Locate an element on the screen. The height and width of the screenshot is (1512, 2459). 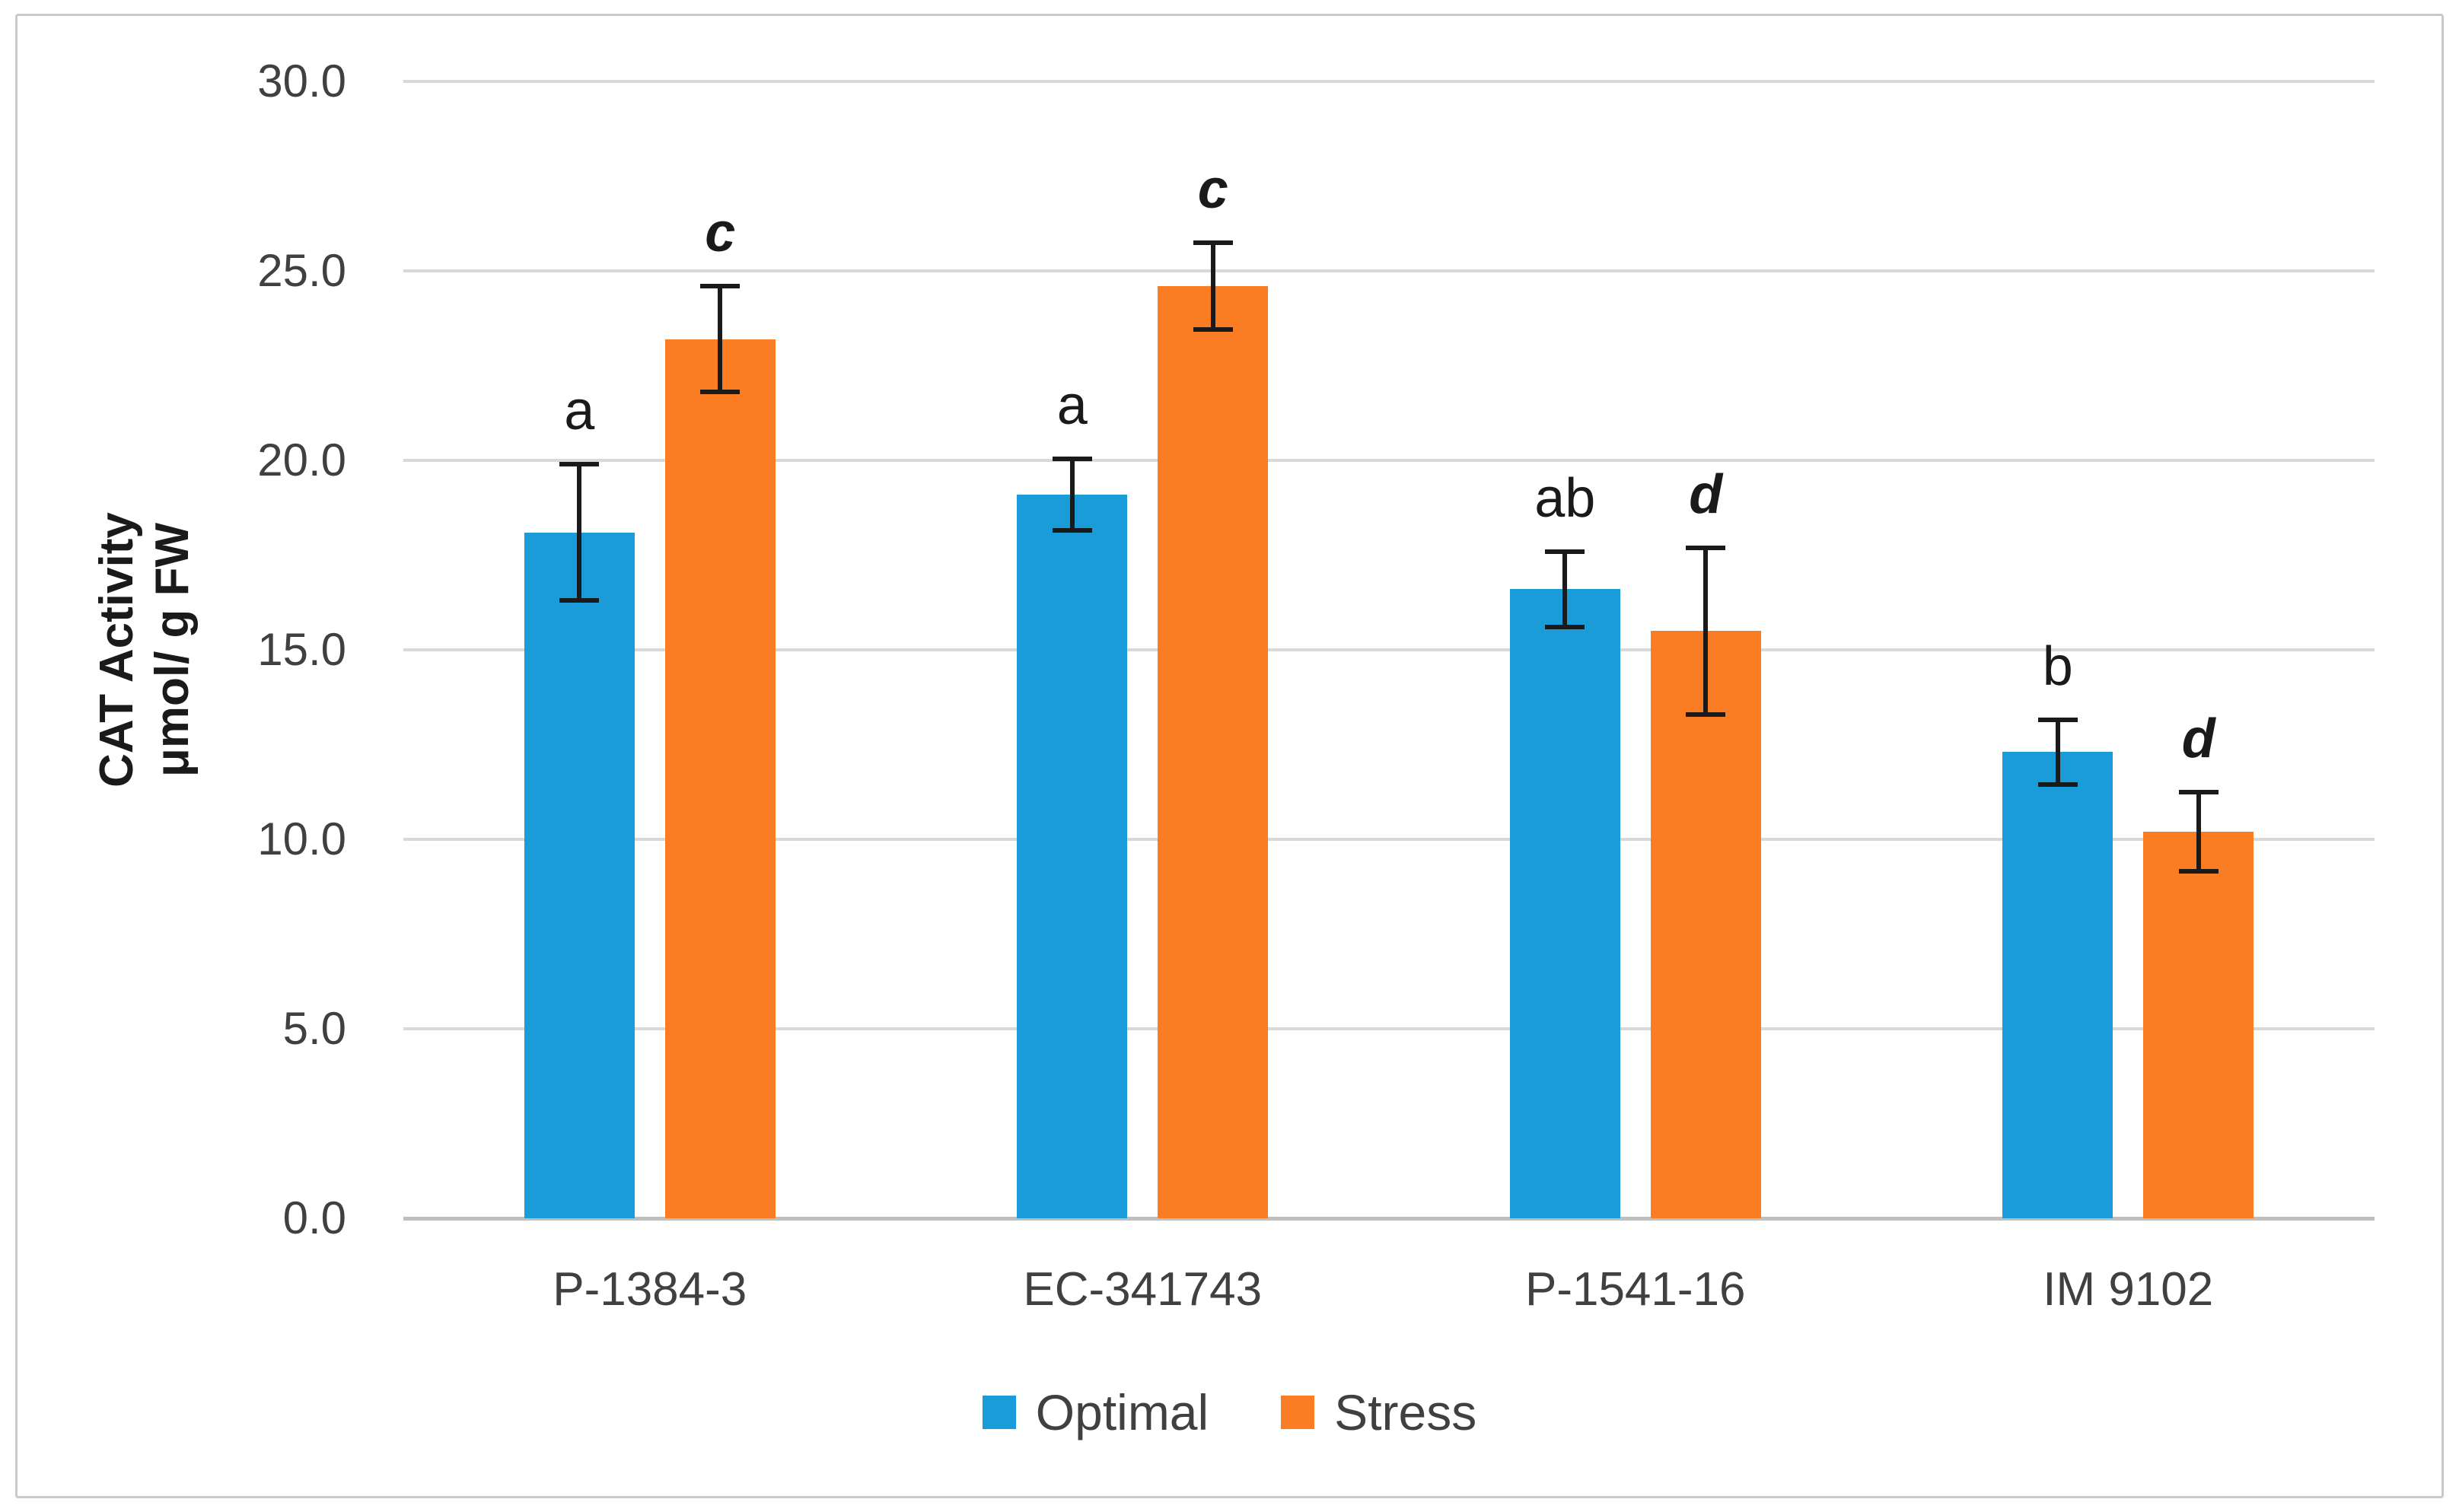
y-tick-label: 25.0 is located at coordinates (301, 270).